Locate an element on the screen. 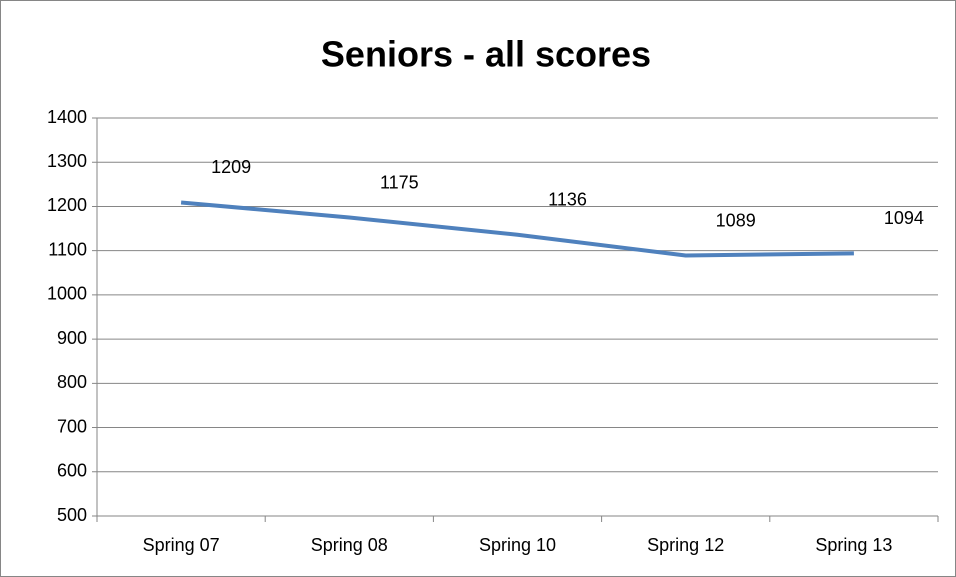 This screenshot has width=956, height=577. data-label: 1136 is located at coordinates (567, 199).